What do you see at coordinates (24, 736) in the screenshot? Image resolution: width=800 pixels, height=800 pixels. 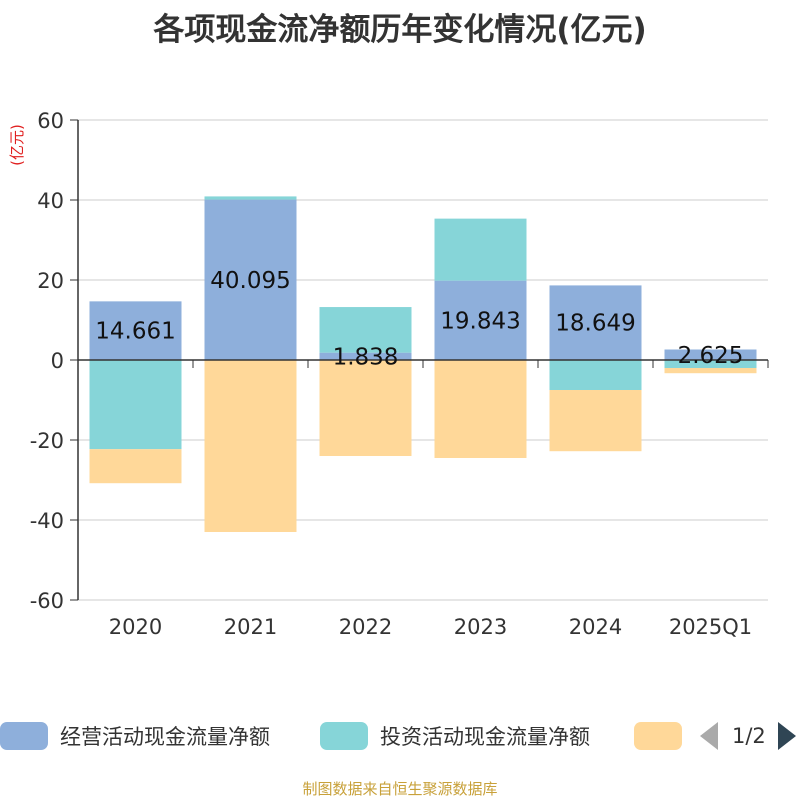 I see `legend-swatch-operating` at bounding box center [24, 736].